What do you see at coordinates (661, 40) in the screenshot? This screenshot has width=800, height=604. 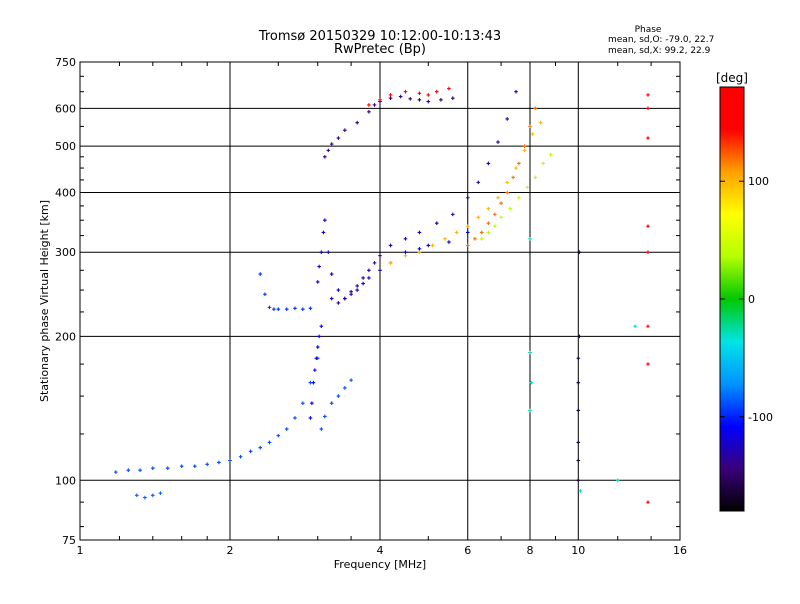 I see `stats-line-o: mean, sd,O: -79.0, 22.7` at bounding box center [661, 40].